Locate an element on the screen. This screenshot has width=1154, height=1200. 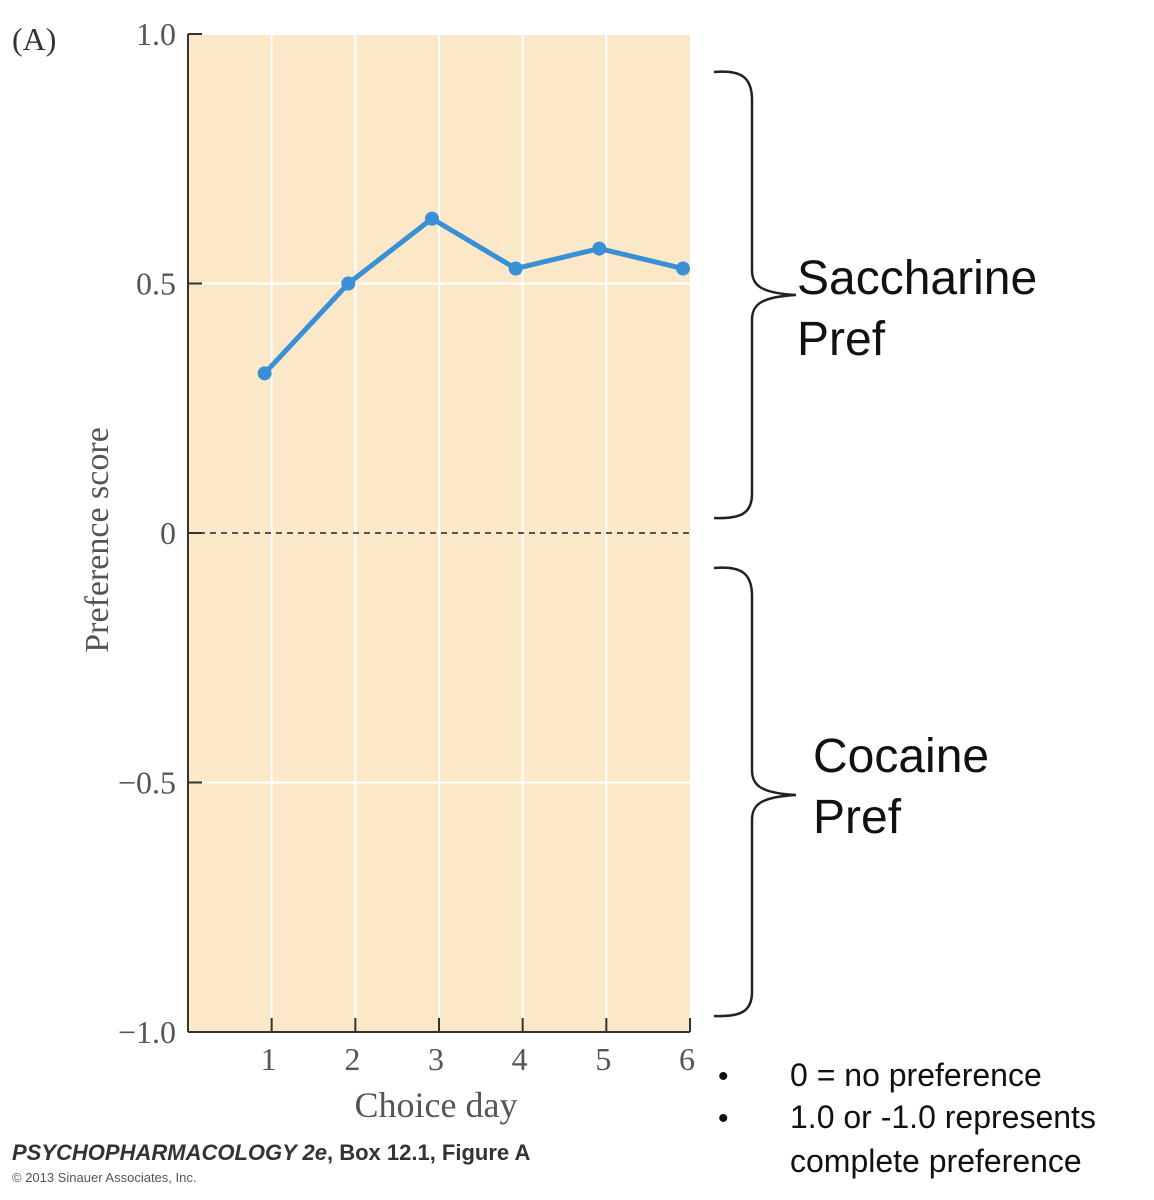
x-tick-label: 1 is located at coordinates (269, 1059).